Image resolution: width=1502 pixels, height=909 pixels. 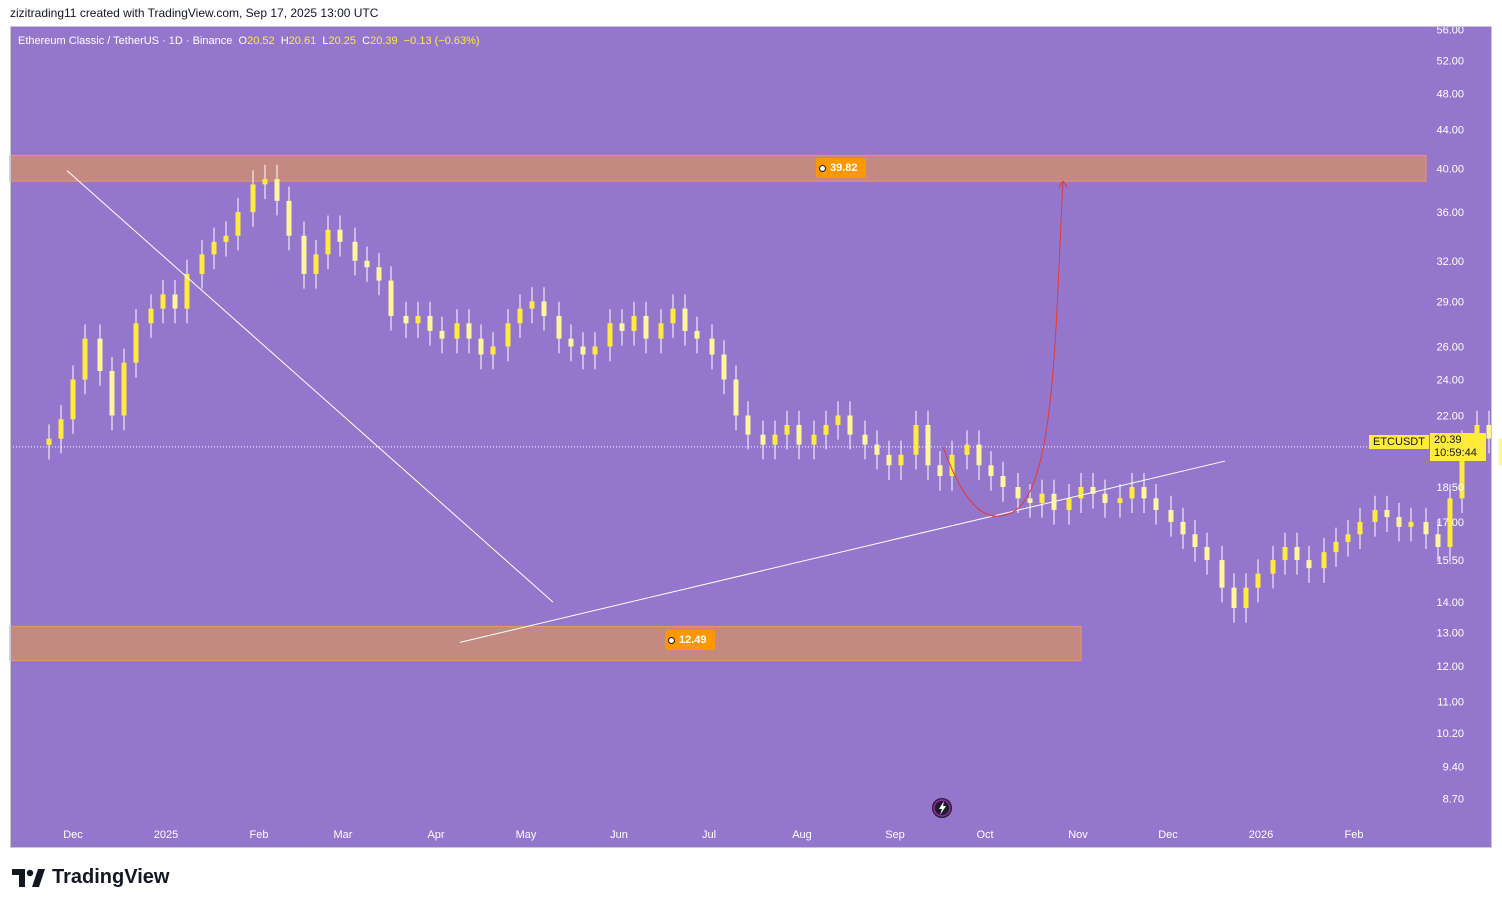 I want to click on tradingview-logo: TradingView, so click(x=90, y=877).